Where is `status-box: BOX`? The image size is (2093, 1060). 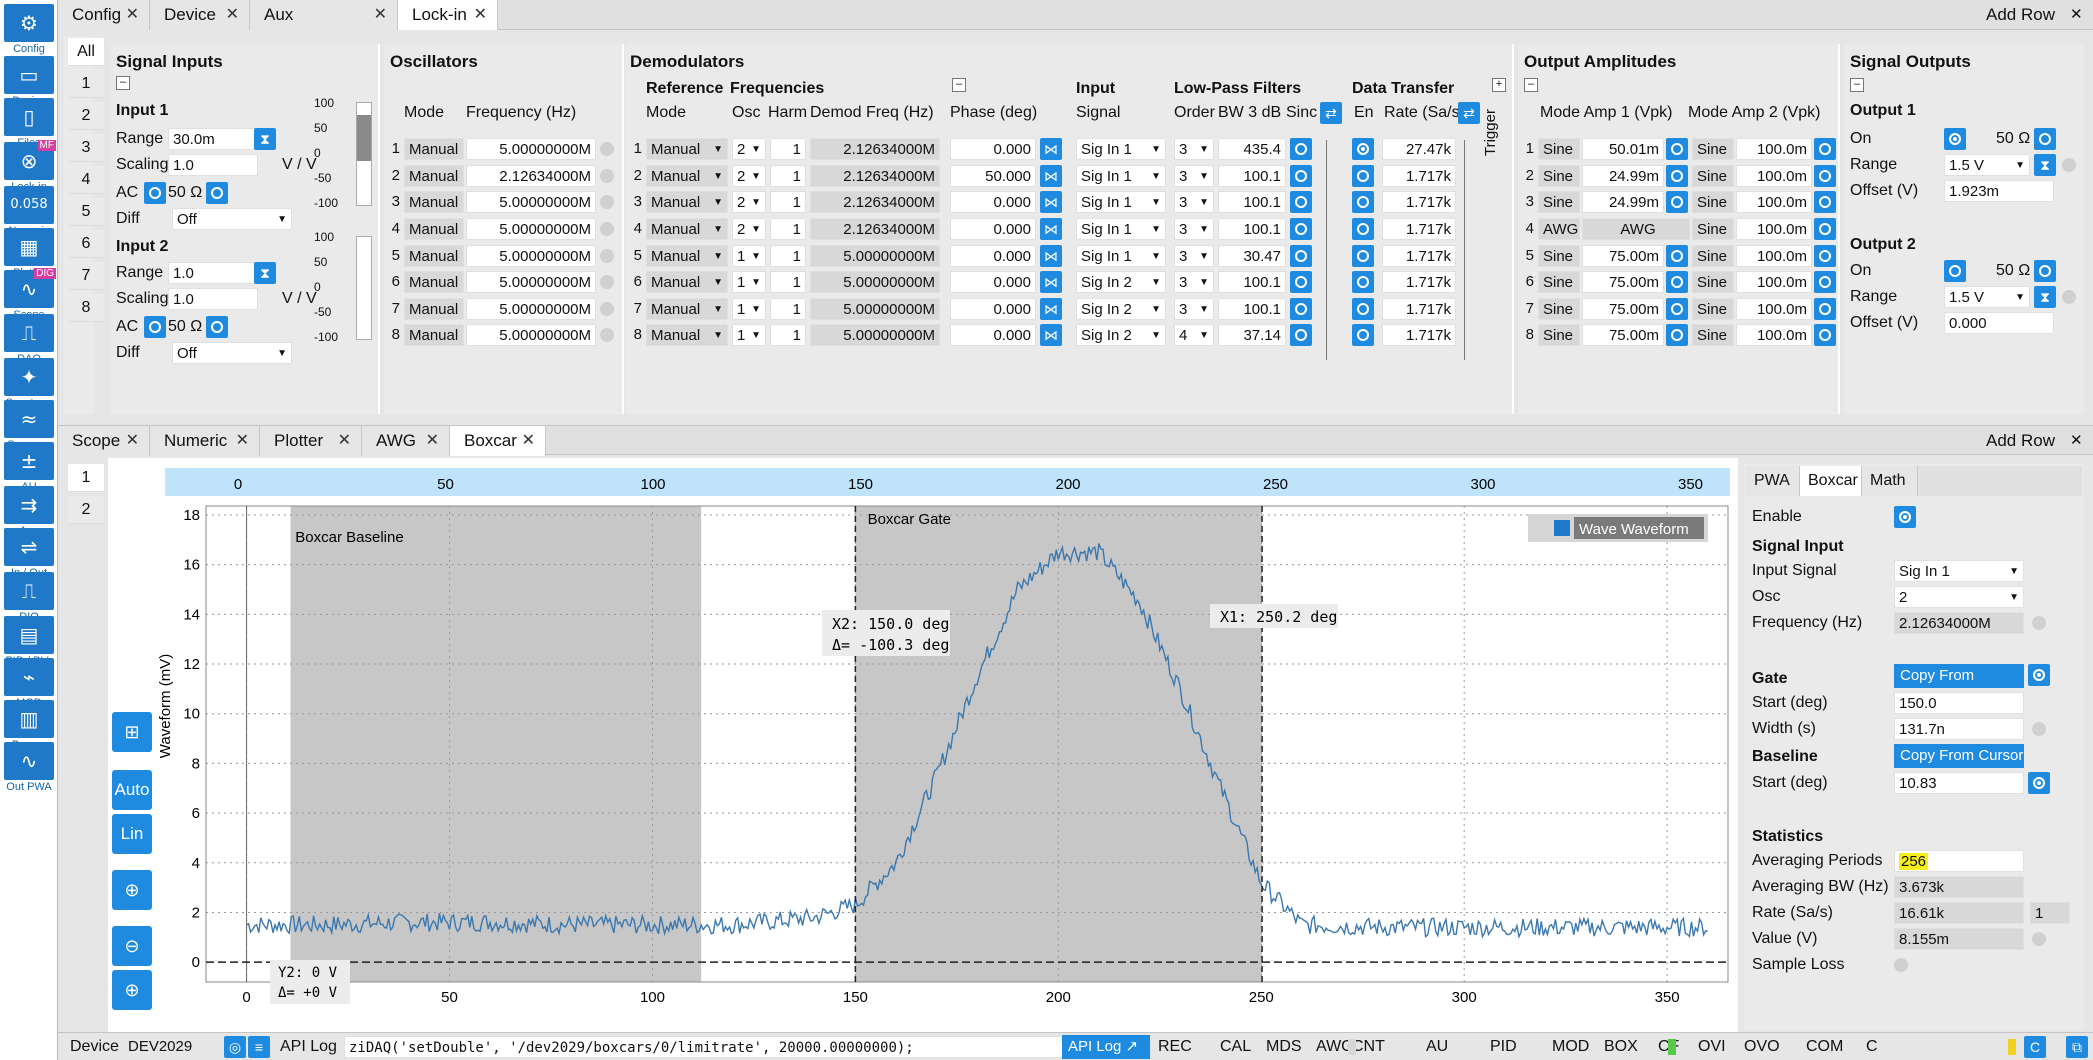
status-box: BOX is located at coordinates (1621, 1046).